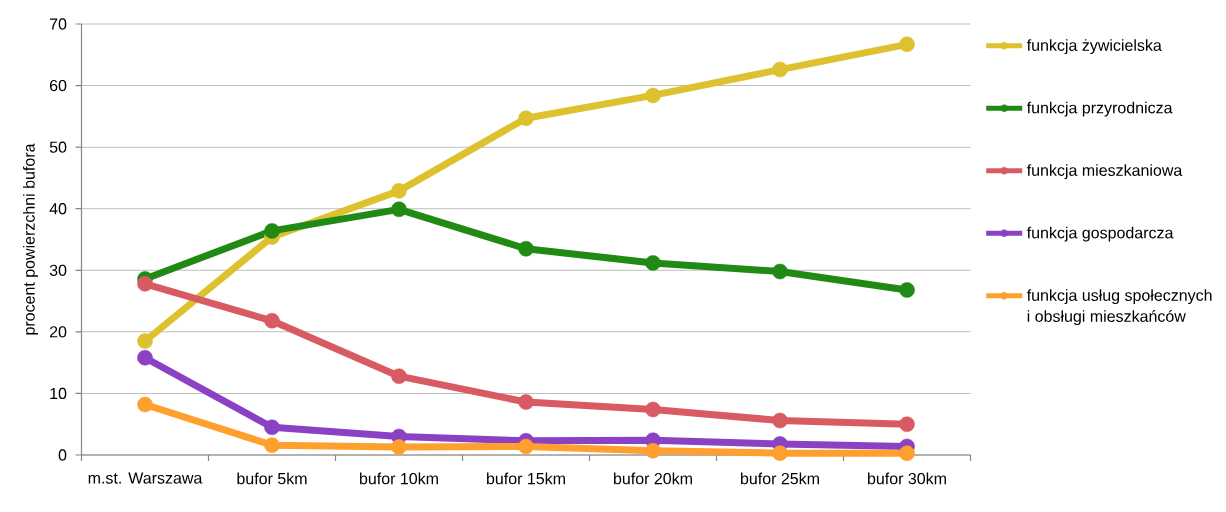 Image resolution: width=1226 pixels, height=512 pixels. I want to click on legend-label: funkcja gospodarcza, so click(1100, 234).